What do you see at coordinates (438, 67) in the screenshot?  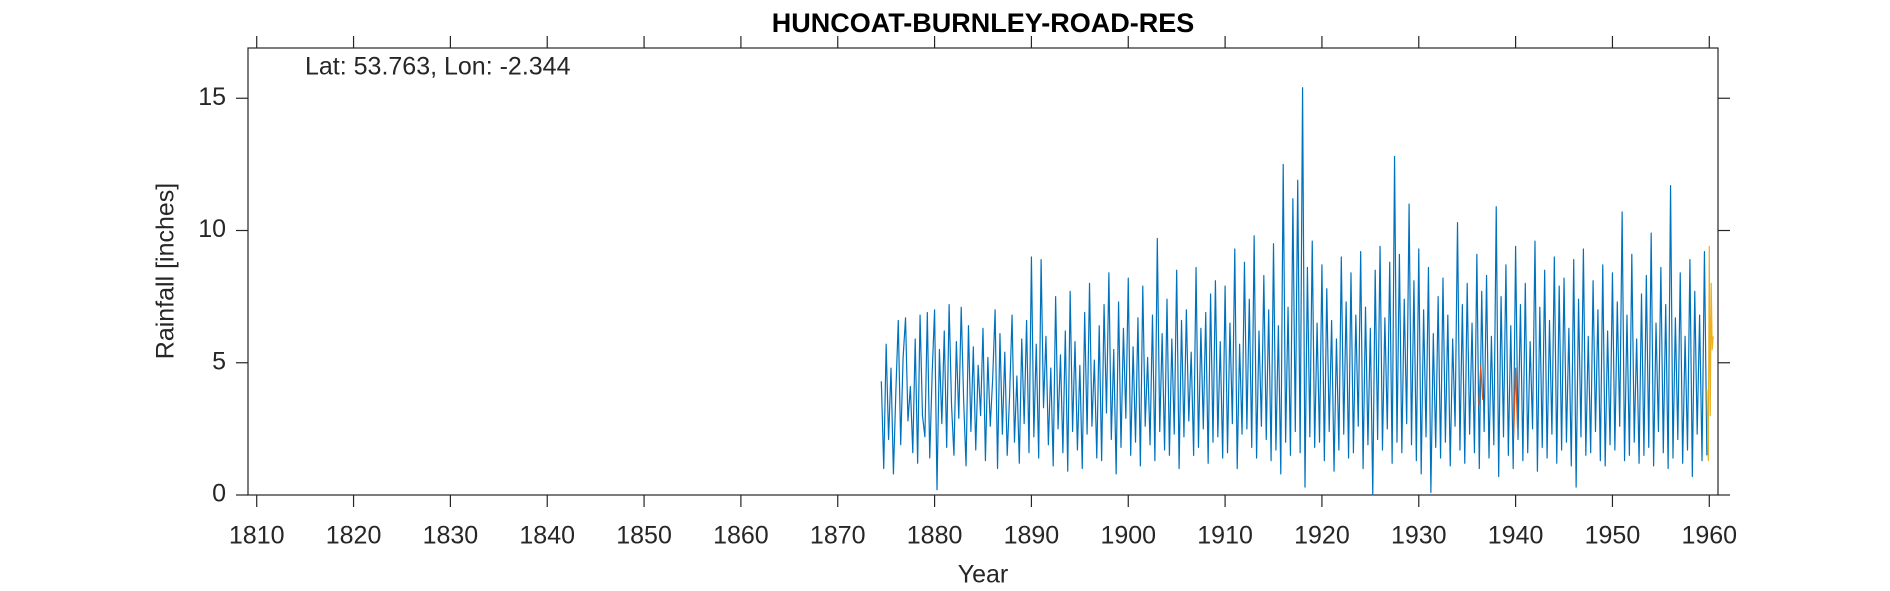 I see `annotation: Lat: 53.763, Lon: -2.344` at bounding box center [438, 67].